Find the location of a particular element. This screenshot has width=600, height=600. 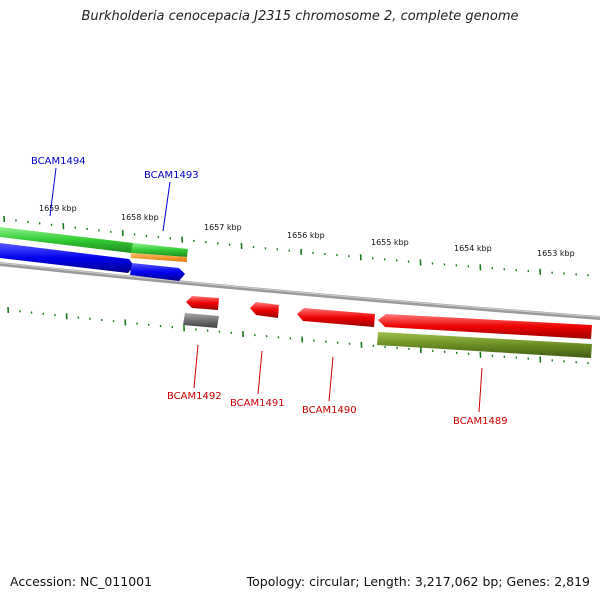

scale-label-1659: 1659 kbp is located at coordinates (58, 208).